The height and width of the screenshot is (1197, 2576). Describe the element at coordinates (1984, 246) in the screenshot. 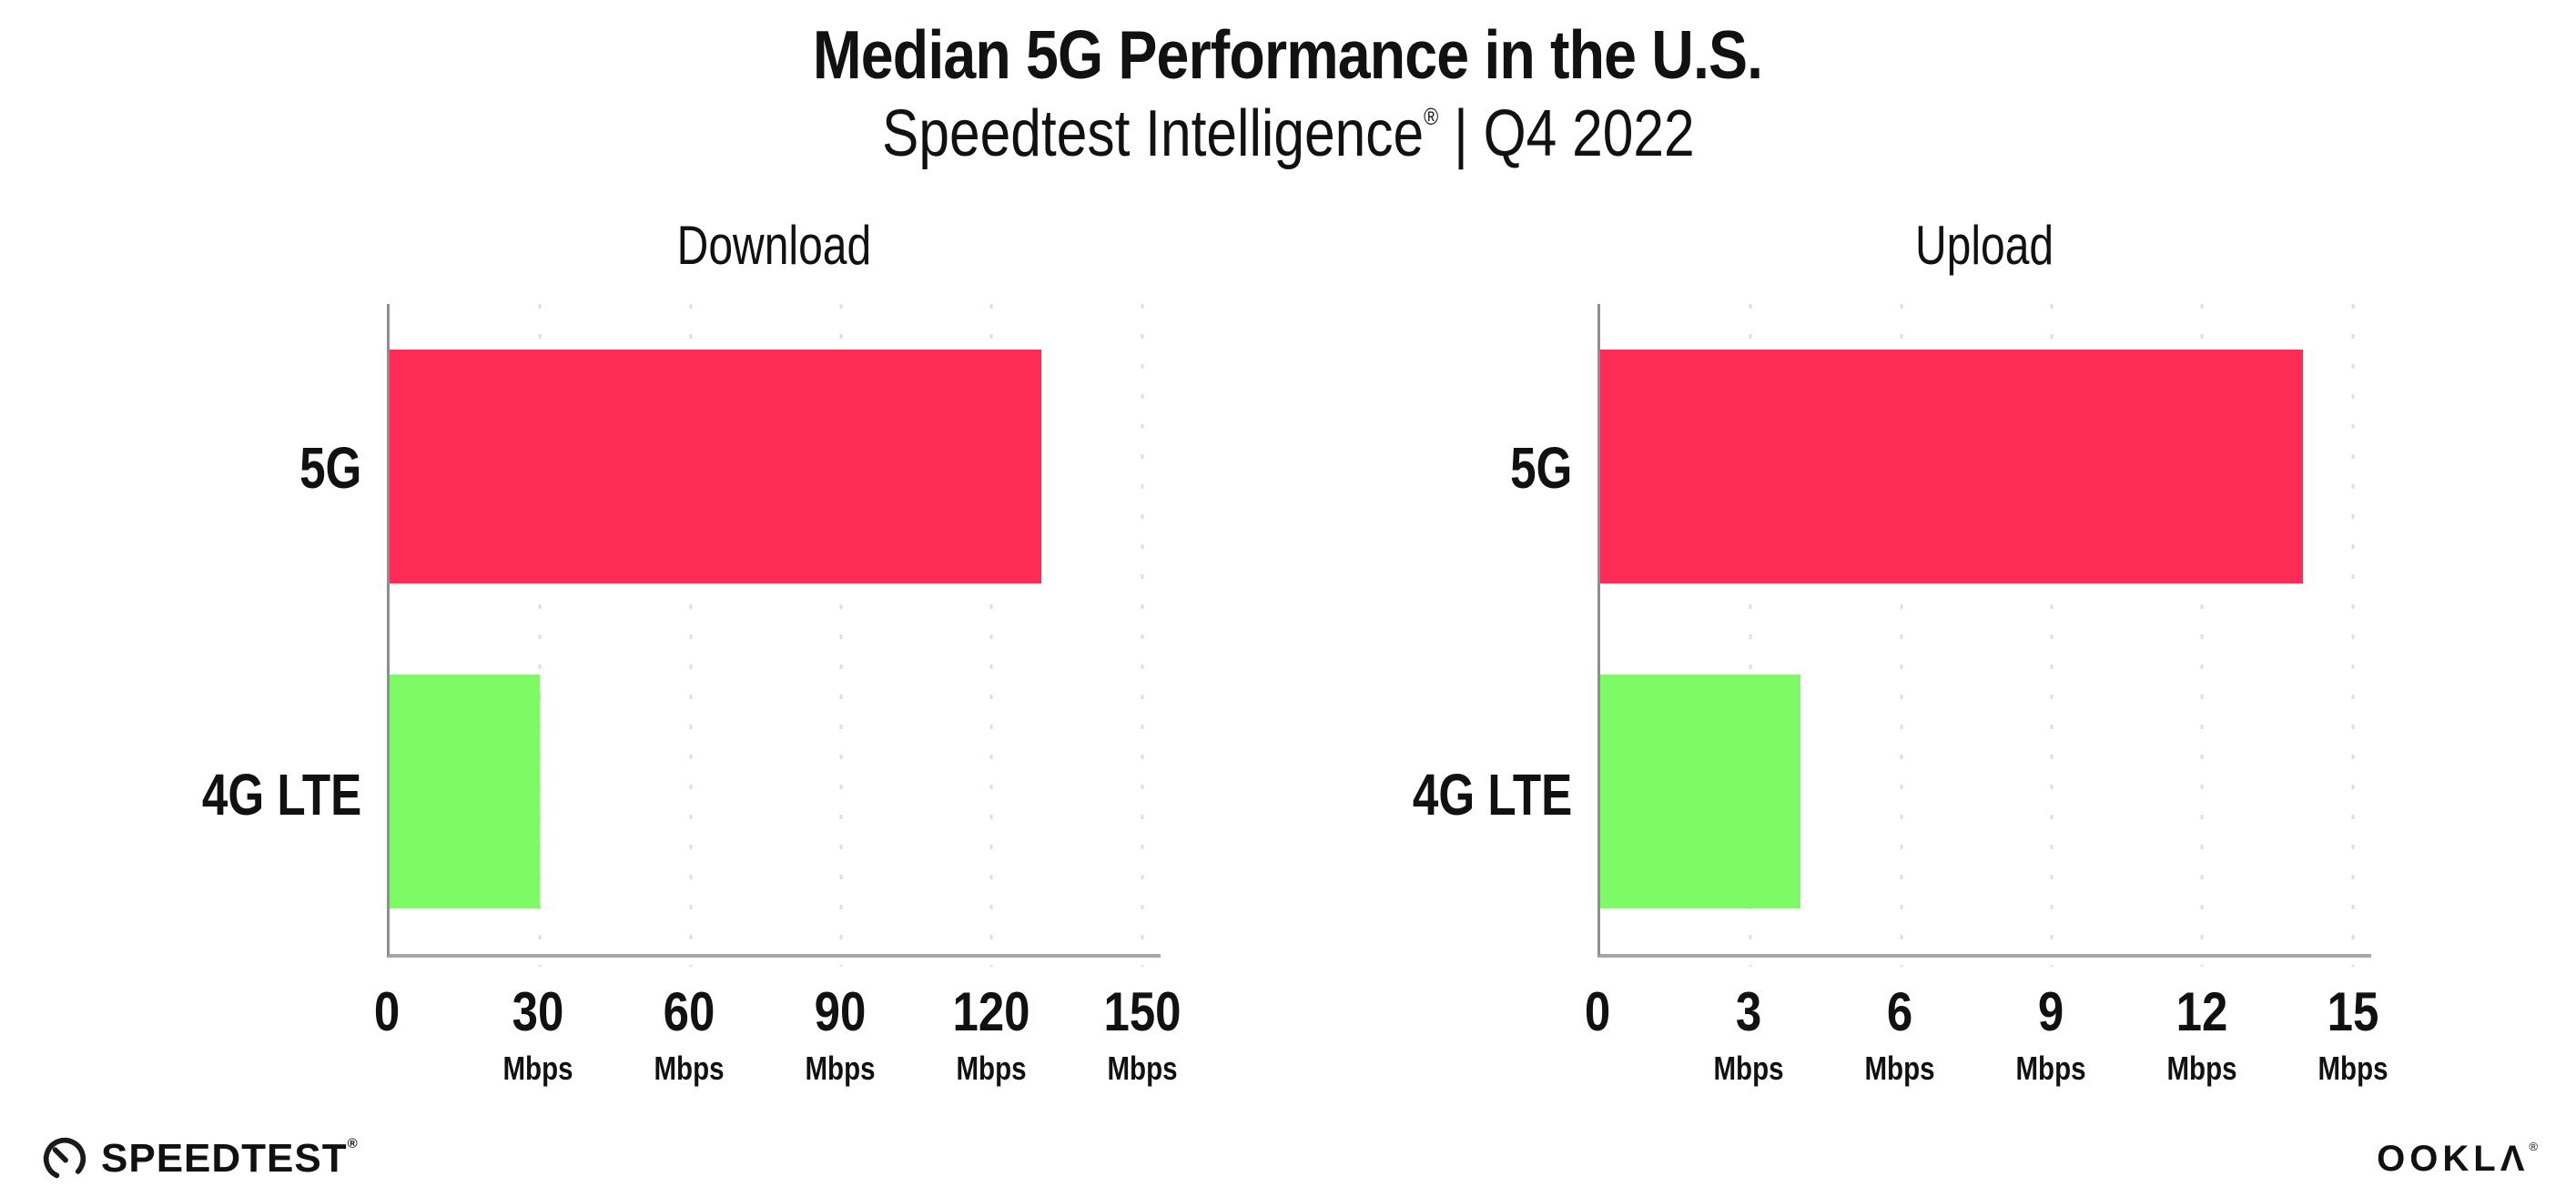

I see `chart-title-text: Upload` at that location.